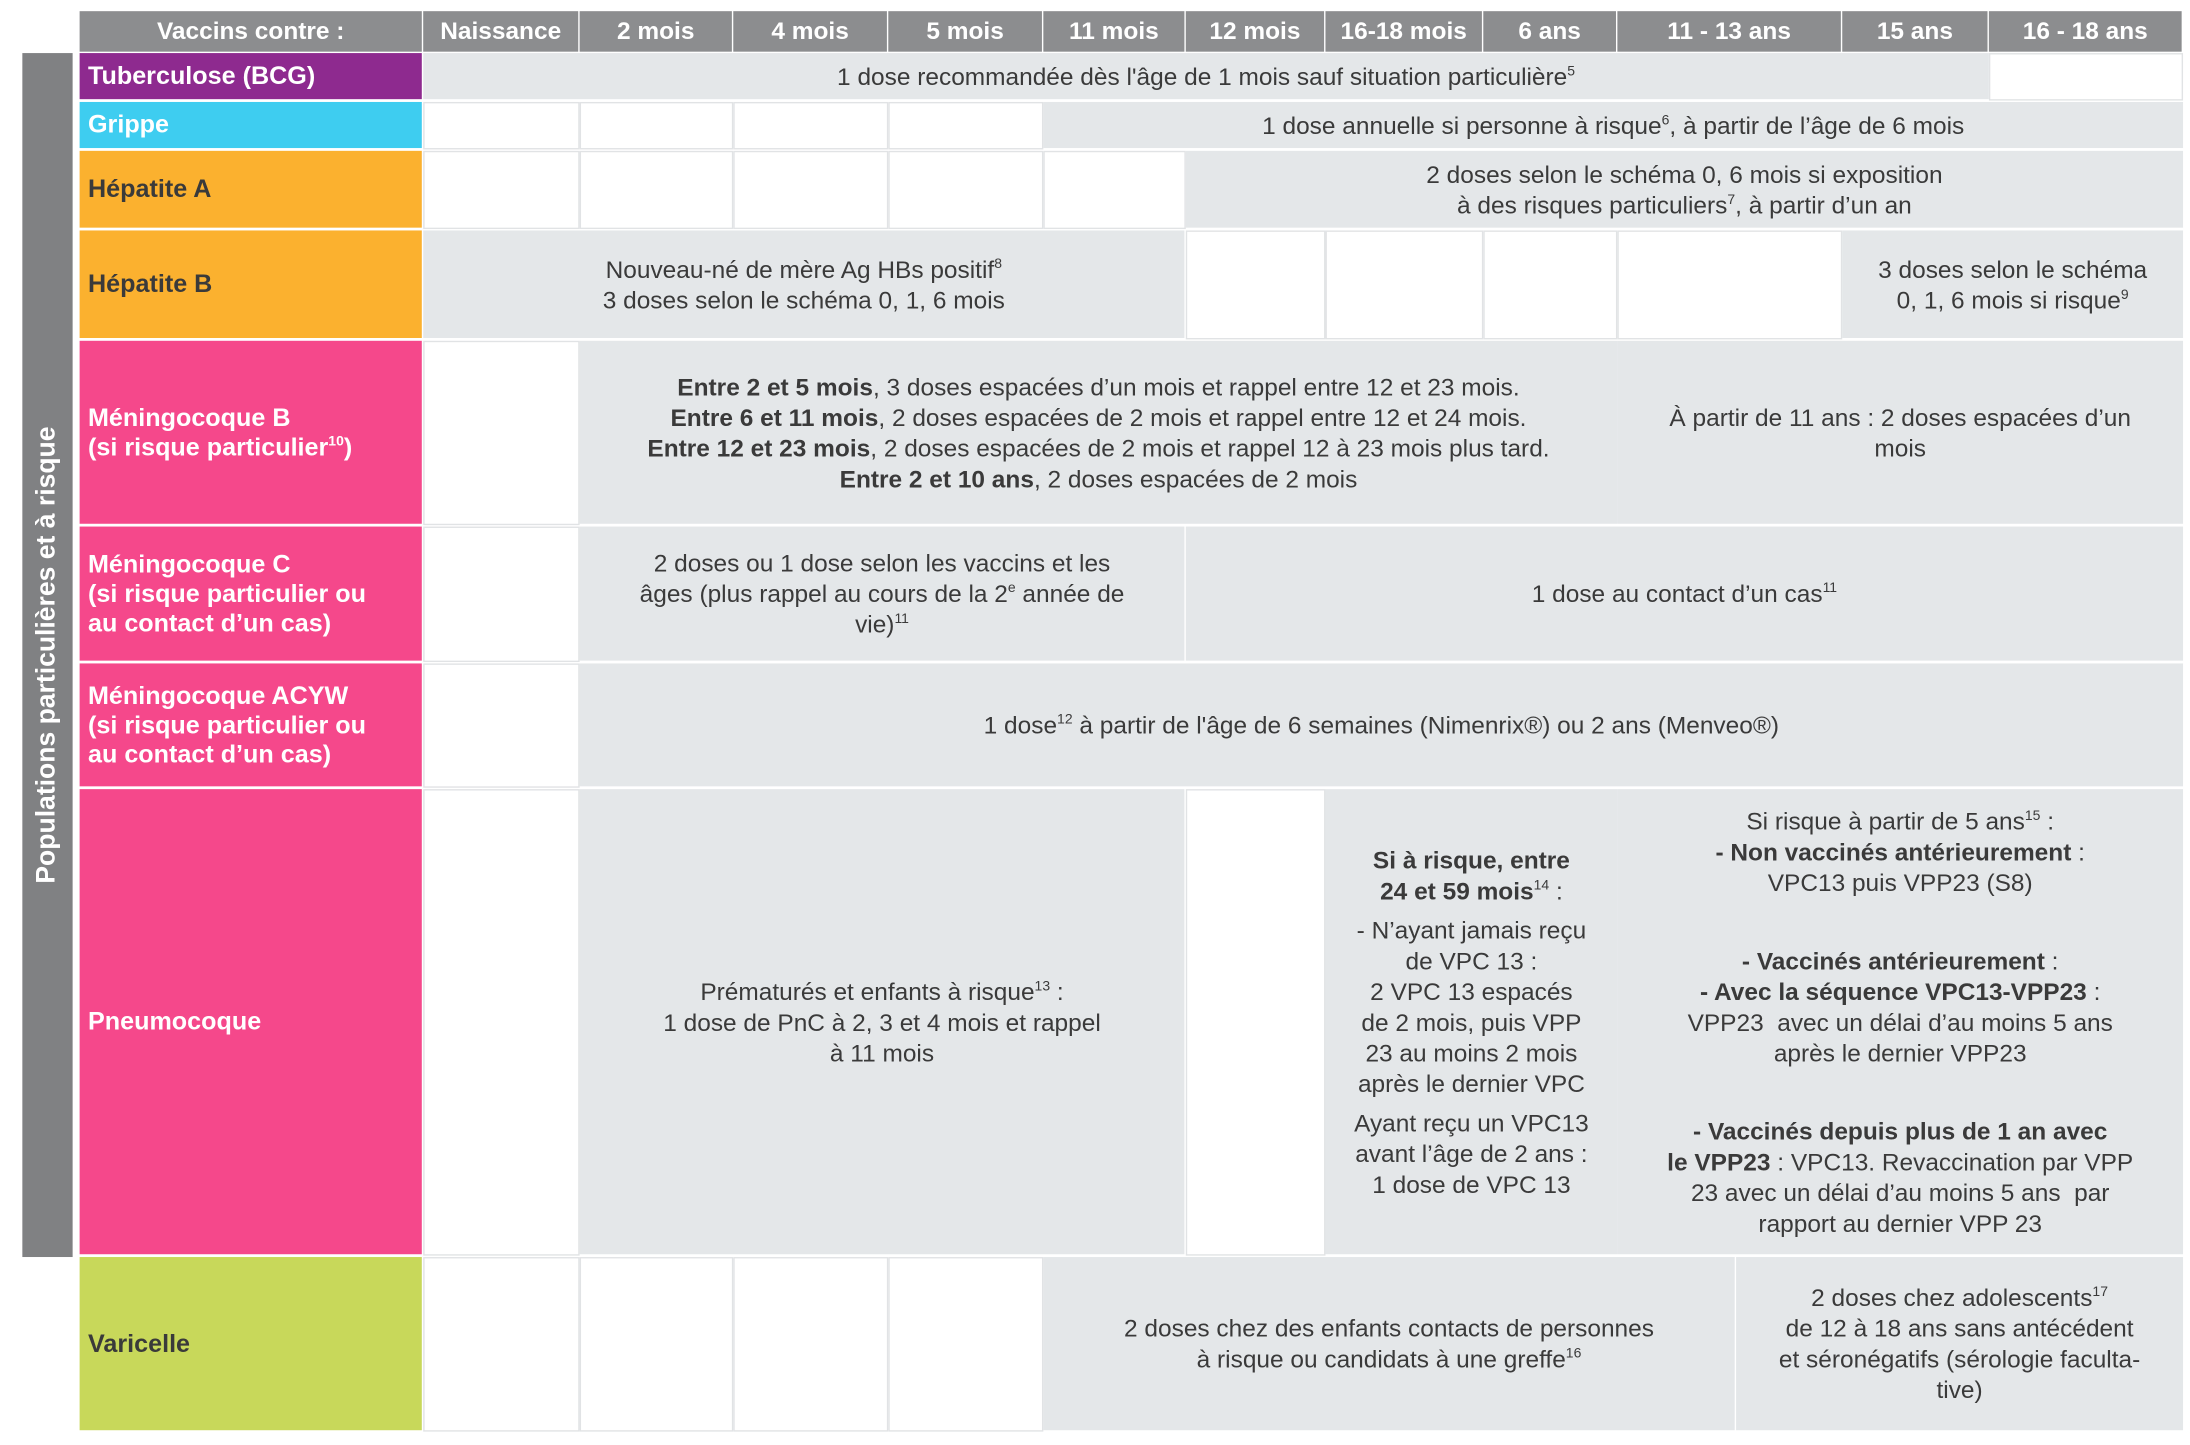 This screenshot has height=1445, width=2190. I want to click on vaccine-name: Hépatite A, so click(250, 189).